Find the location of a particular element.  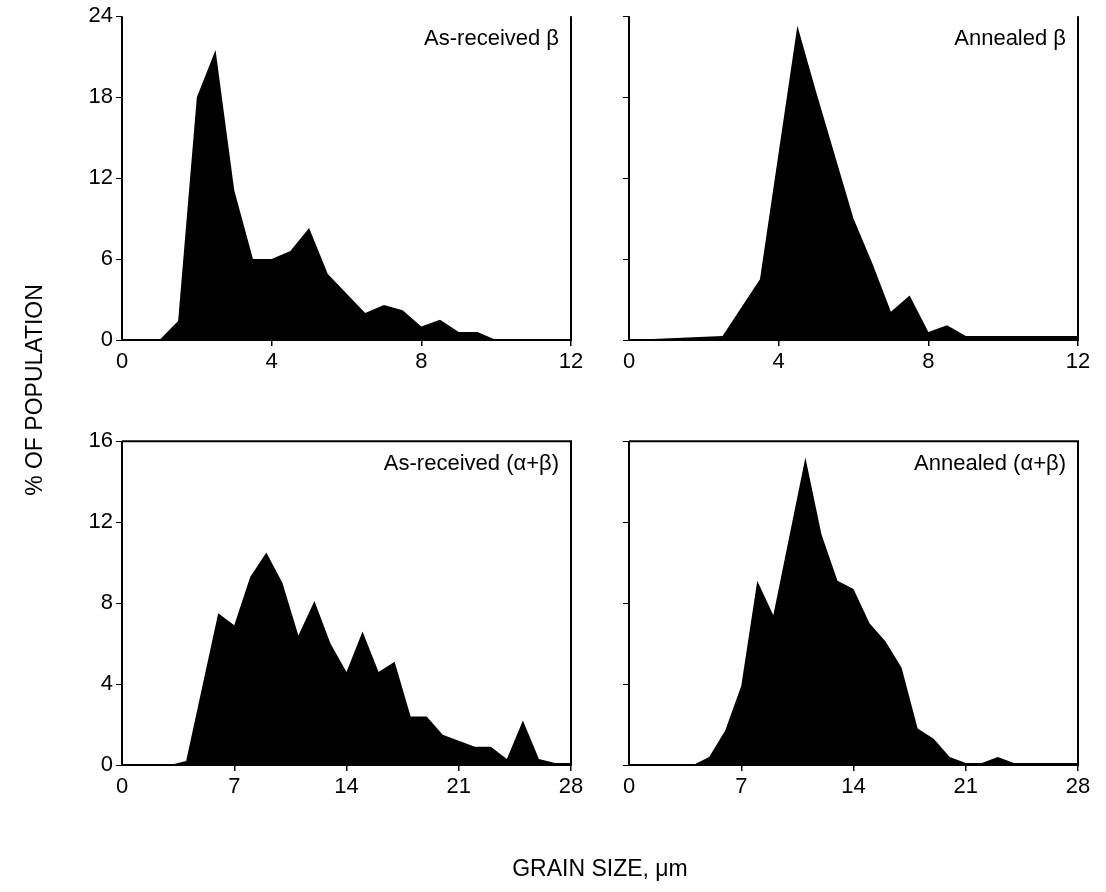

y-axis-title: % OF POPULATION is located at coordinates (34, 390).